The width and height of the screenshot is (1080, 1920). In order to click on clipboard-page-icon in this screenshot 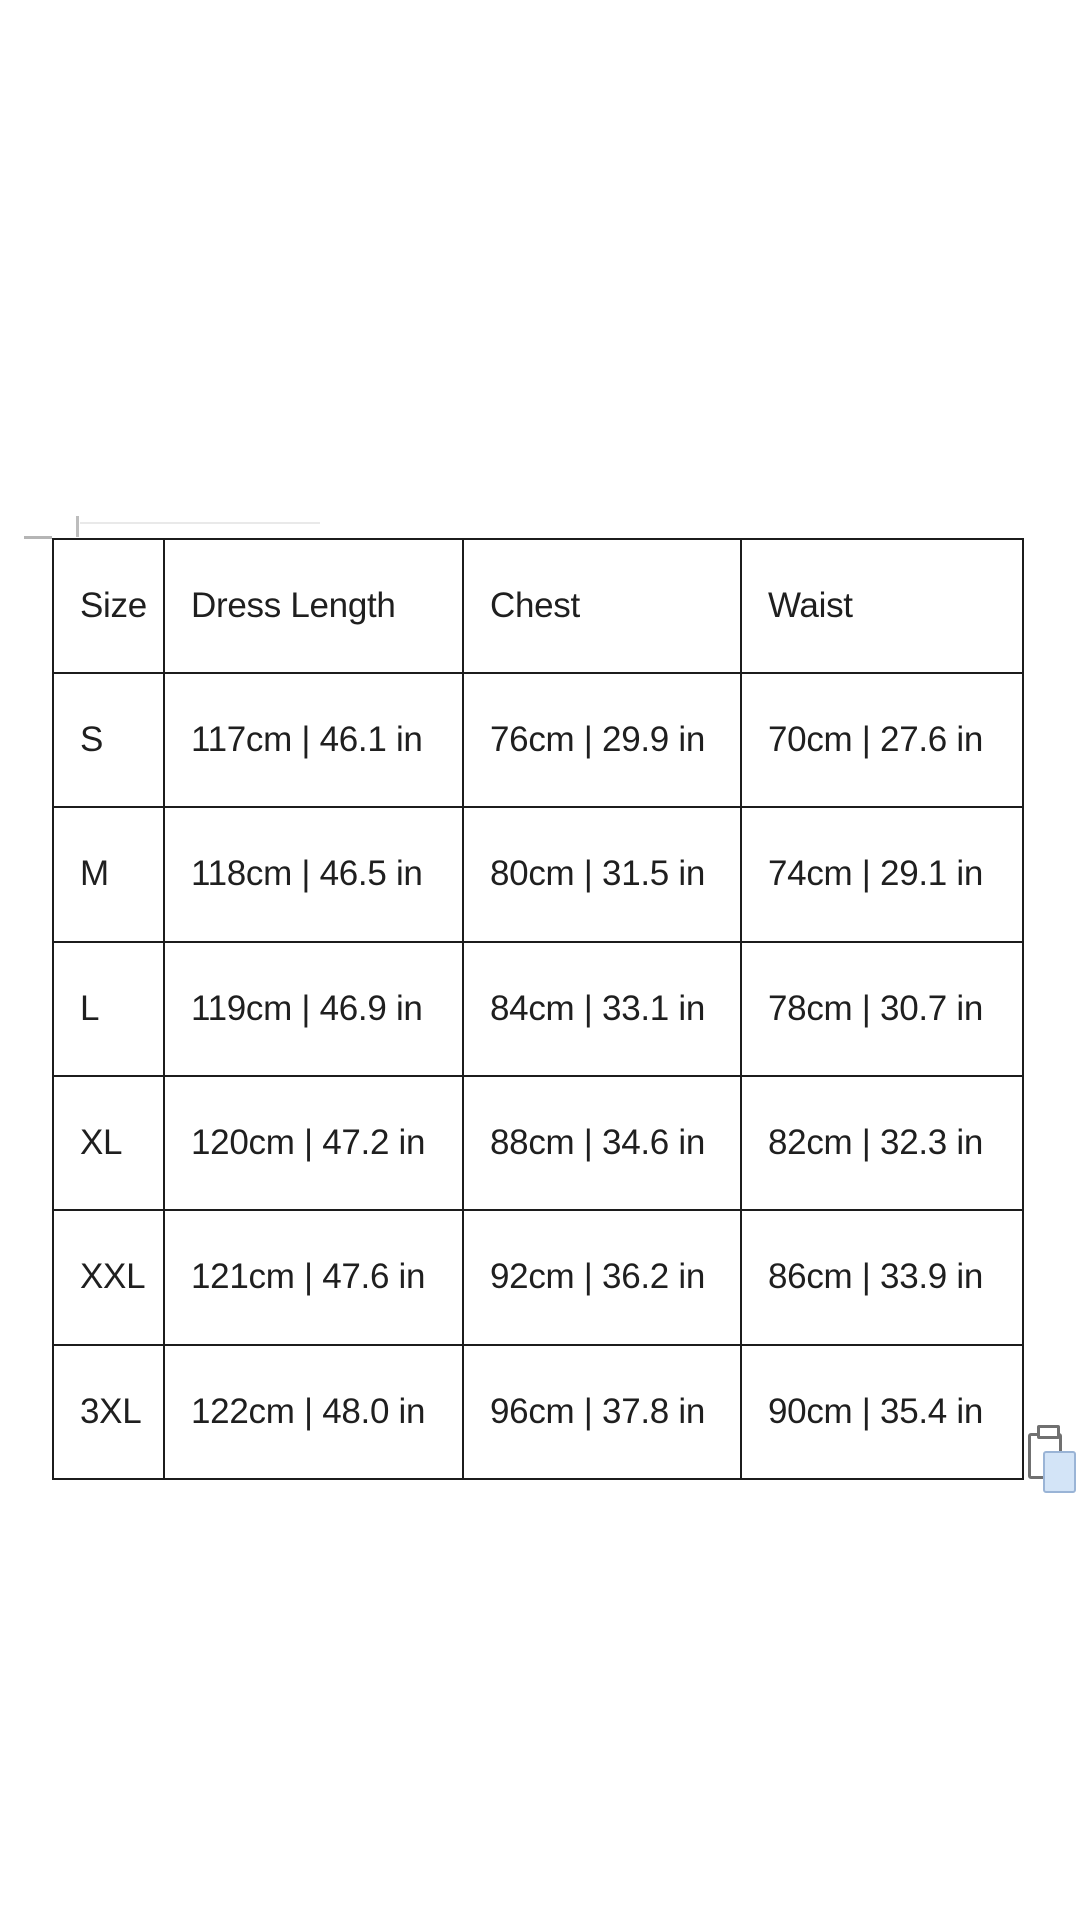, I will do `click(1059, 1472)`.